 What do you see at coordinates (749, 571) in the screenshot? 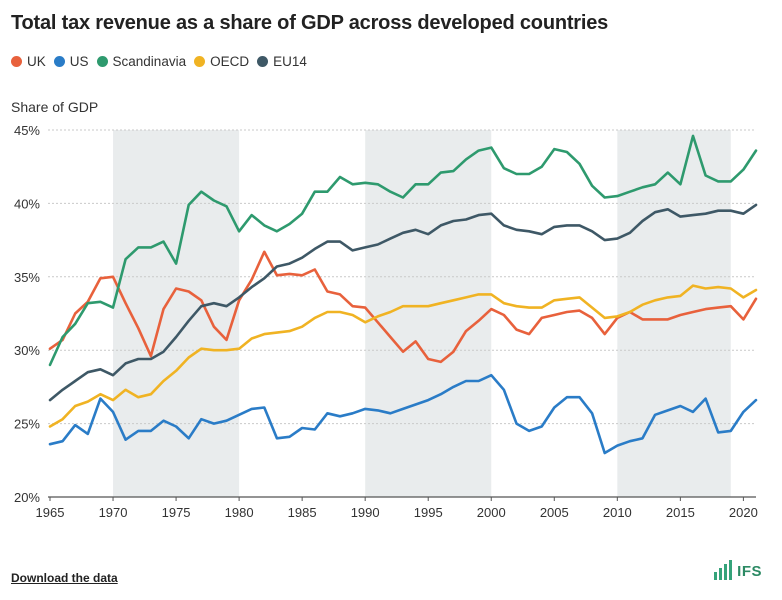
I see `logo-text: IFS` at bounding box center [749, 571].